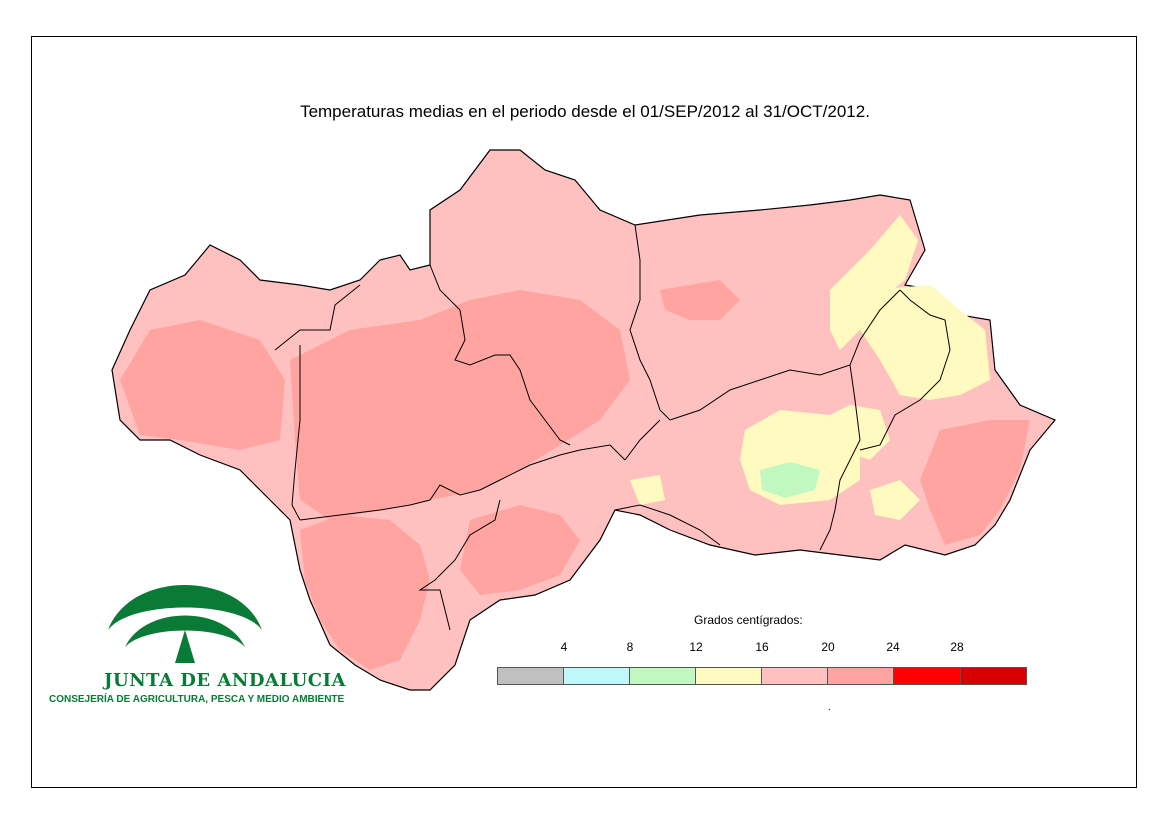 Image resolution: width=1170 pixels, height=827 pixels. What do you see at coordinates (225, 680) in the screenshot?
I see `logo-name: JUNTA DE ANDALUCIA` at bounding box center [225, 680].